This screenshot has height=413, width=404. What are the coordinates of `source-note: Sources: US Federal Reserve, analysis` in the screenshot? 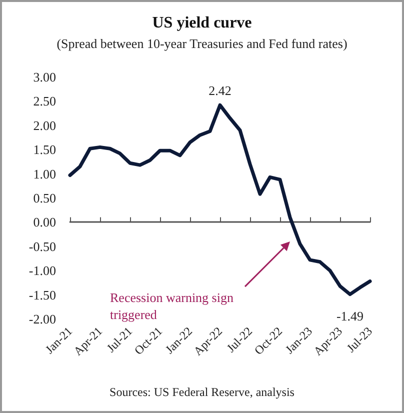 It's located at (202, 392).